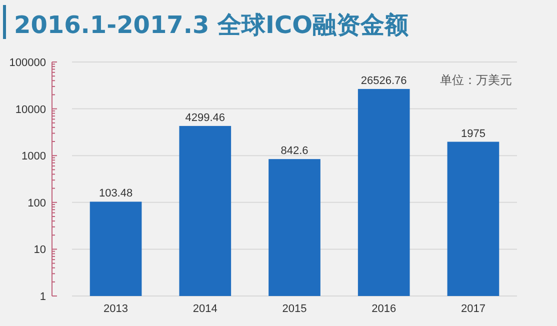  Describe the element at coordinates (43, 297) in the screenshot. I see `y-tick-label: 1` at that location.